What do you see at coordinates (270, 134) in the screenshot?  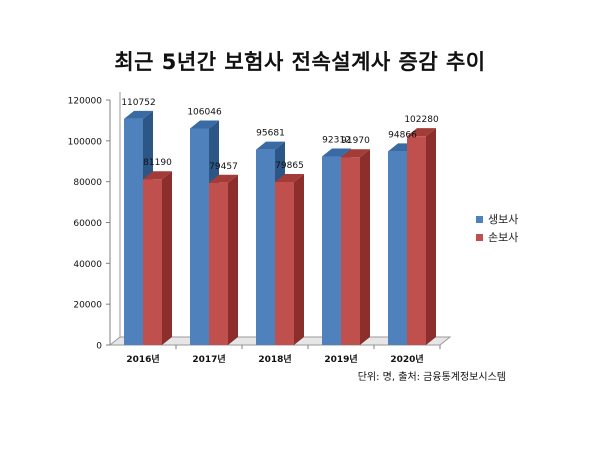 I see `data-label: 95681` at bounding box center [270, 134].